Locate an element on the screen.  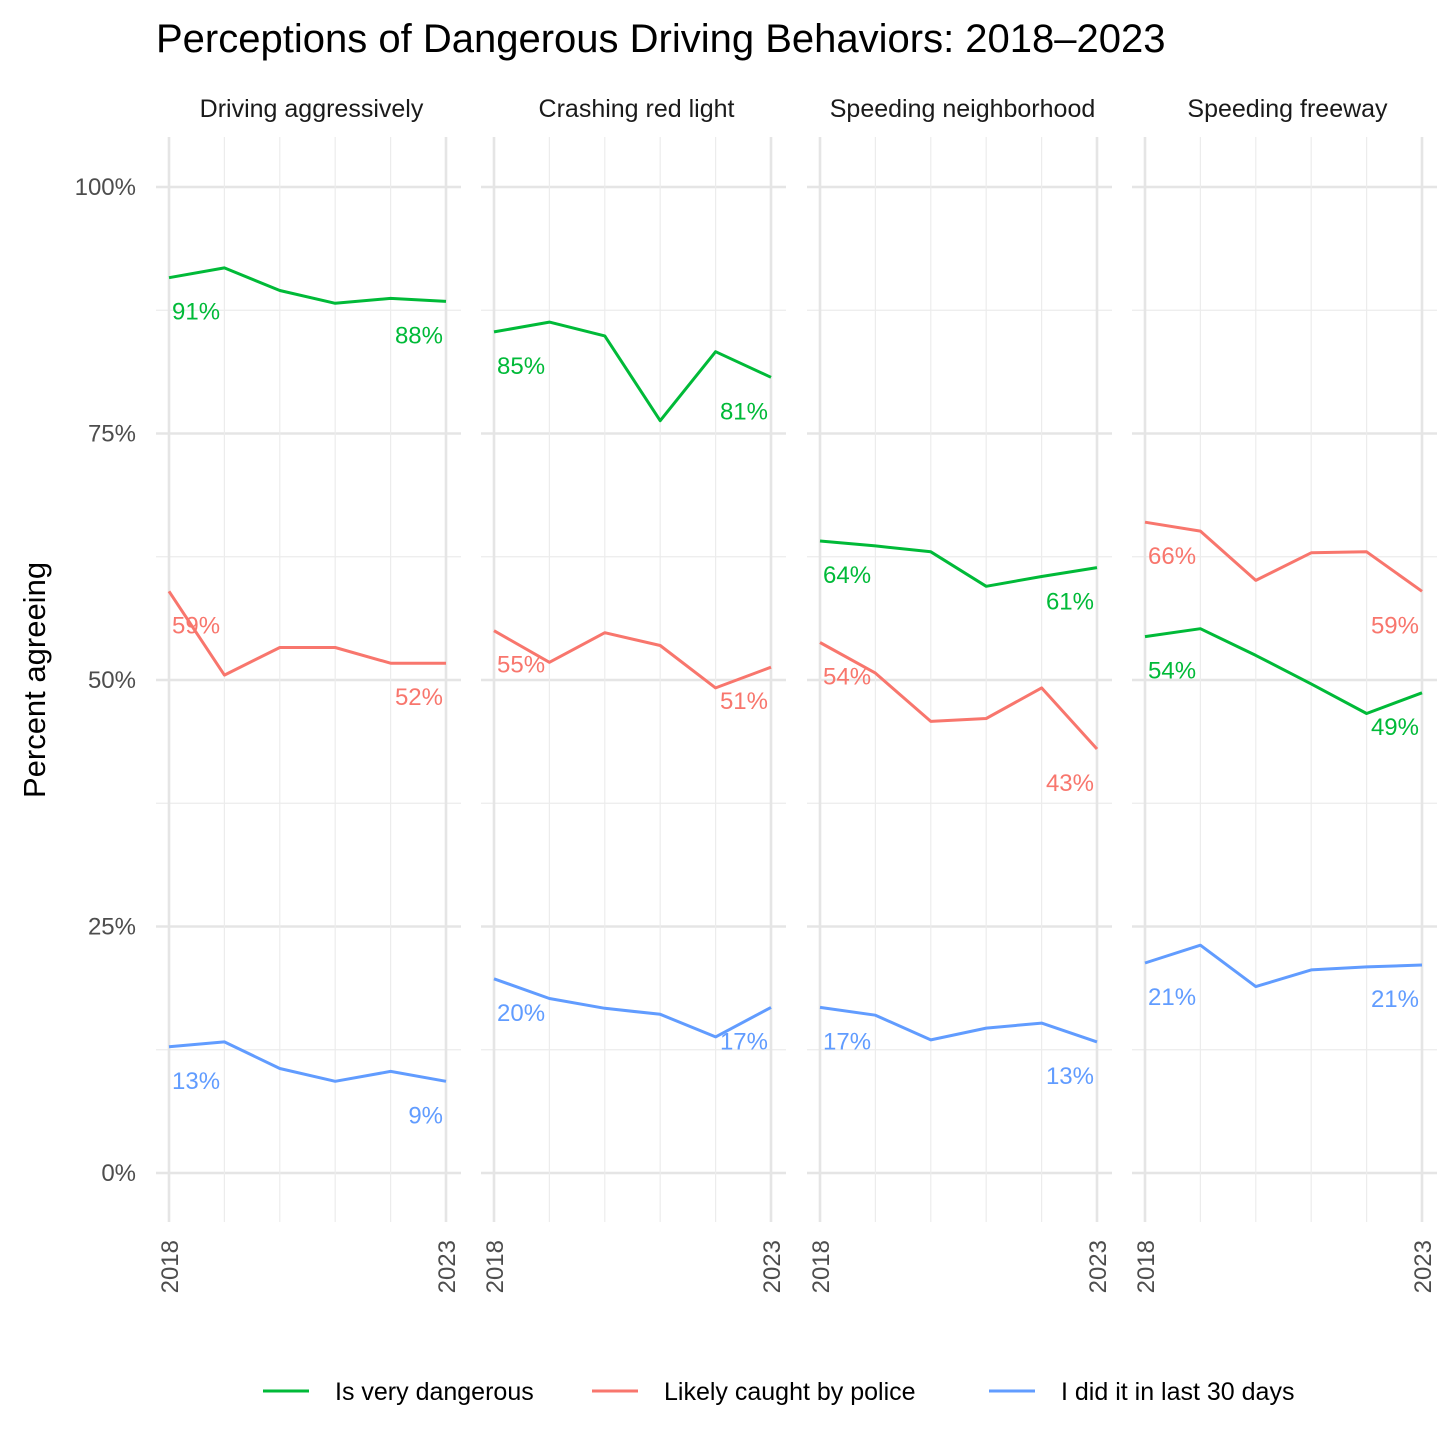
facet-strip-title: Crashing red light is located at coordinates (637, 109).